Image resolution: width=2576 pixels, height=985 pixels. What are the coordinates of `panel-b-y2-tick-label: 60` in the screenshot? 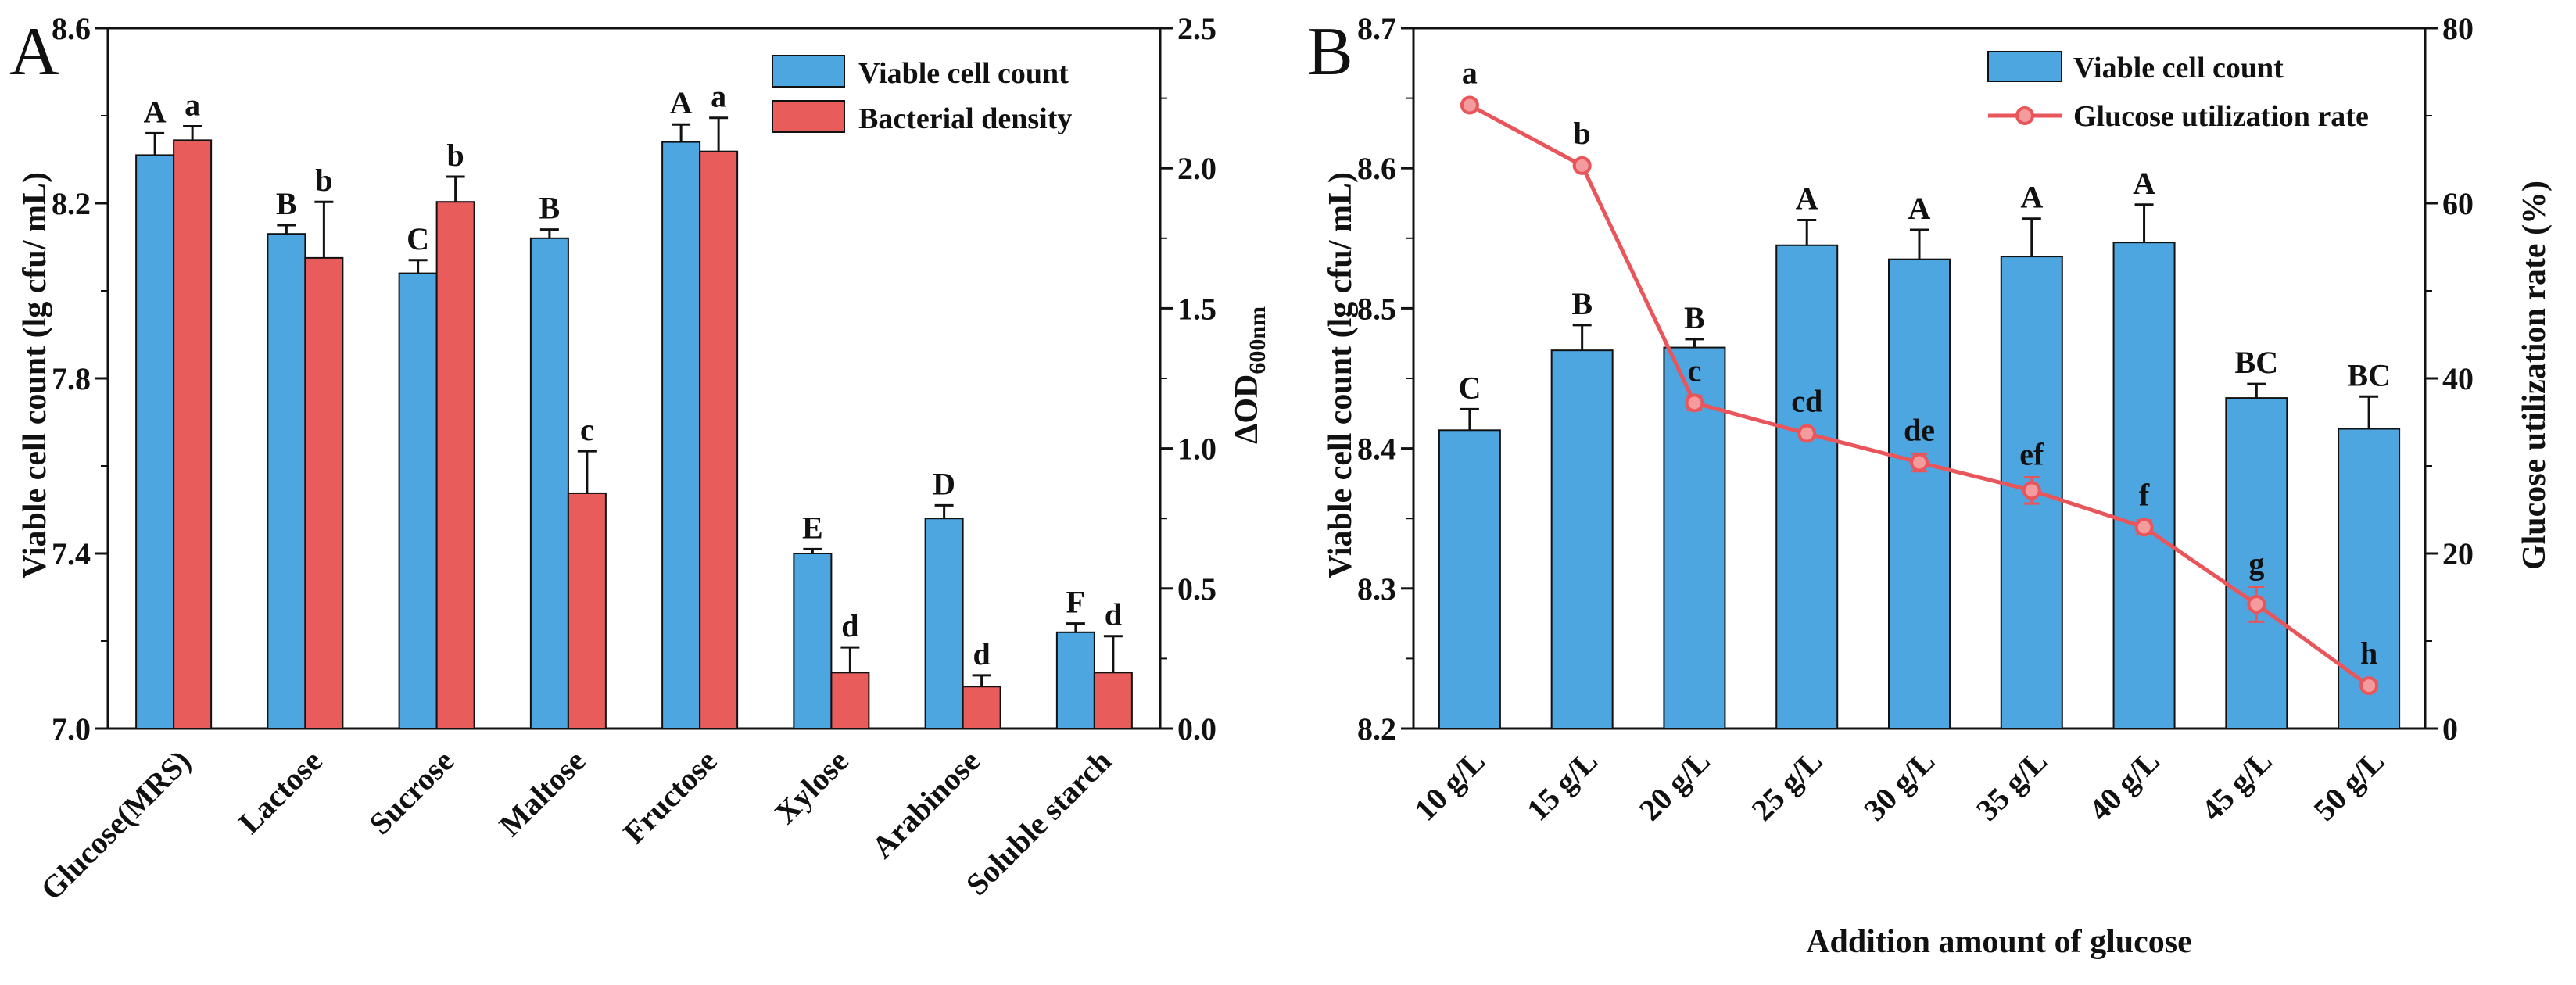 It's located at (2458, 204).